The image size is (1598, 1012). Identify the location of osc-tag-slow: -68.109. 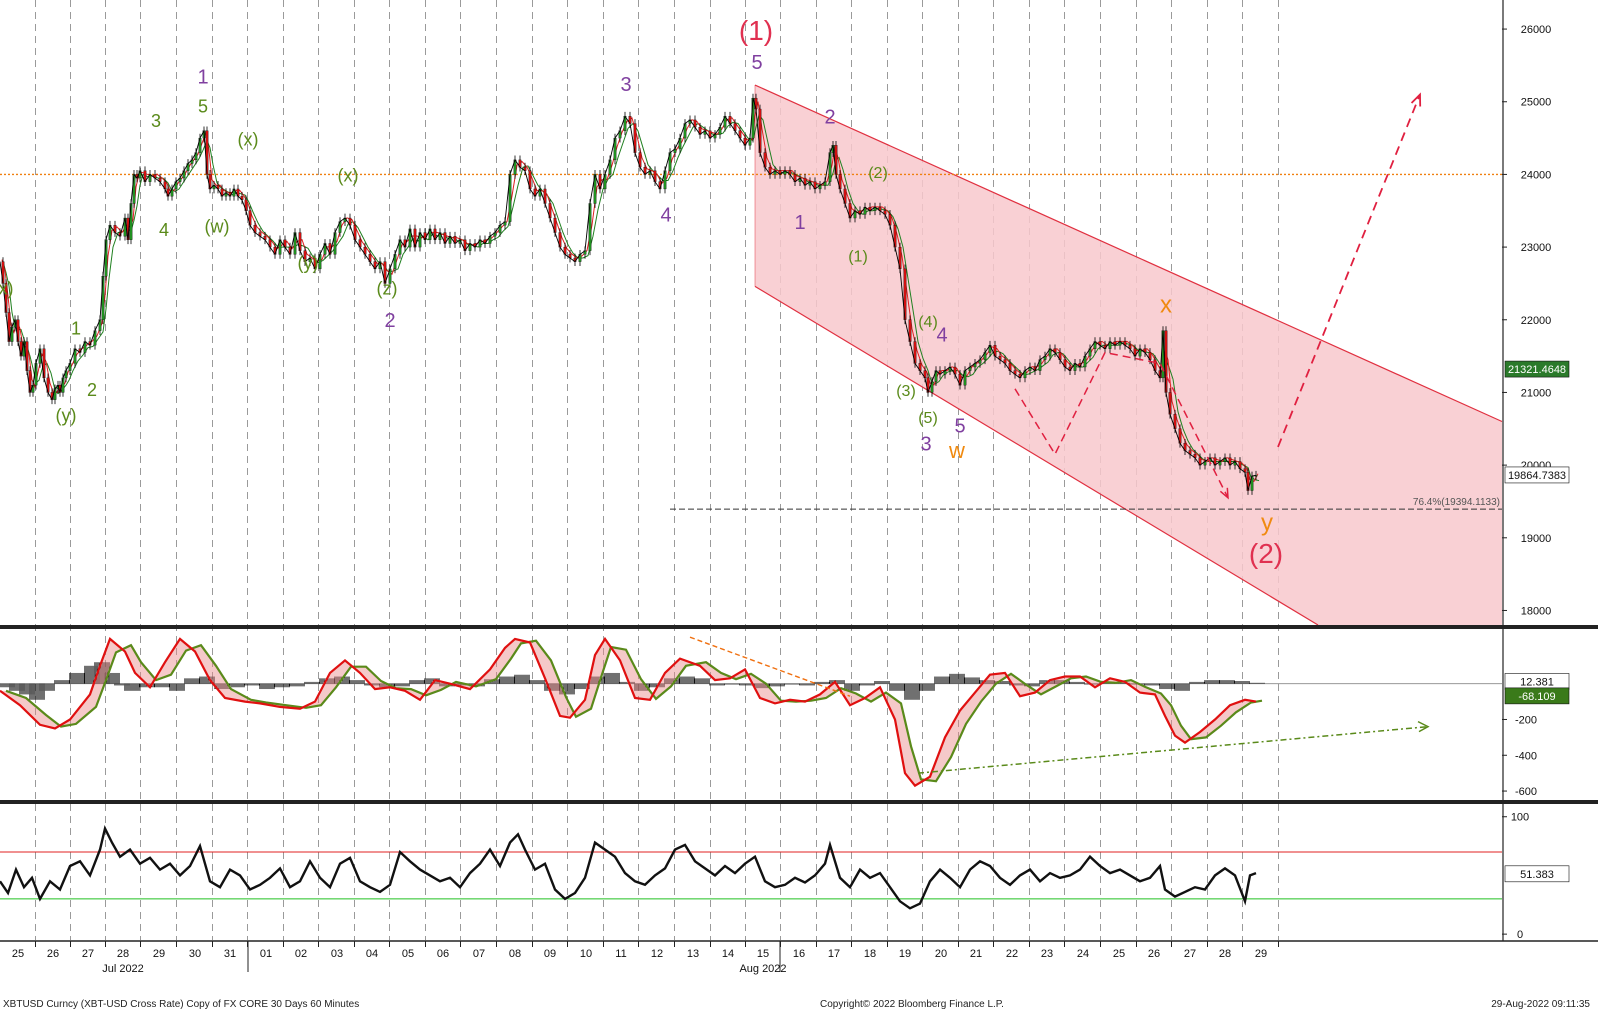
(1536, 697).